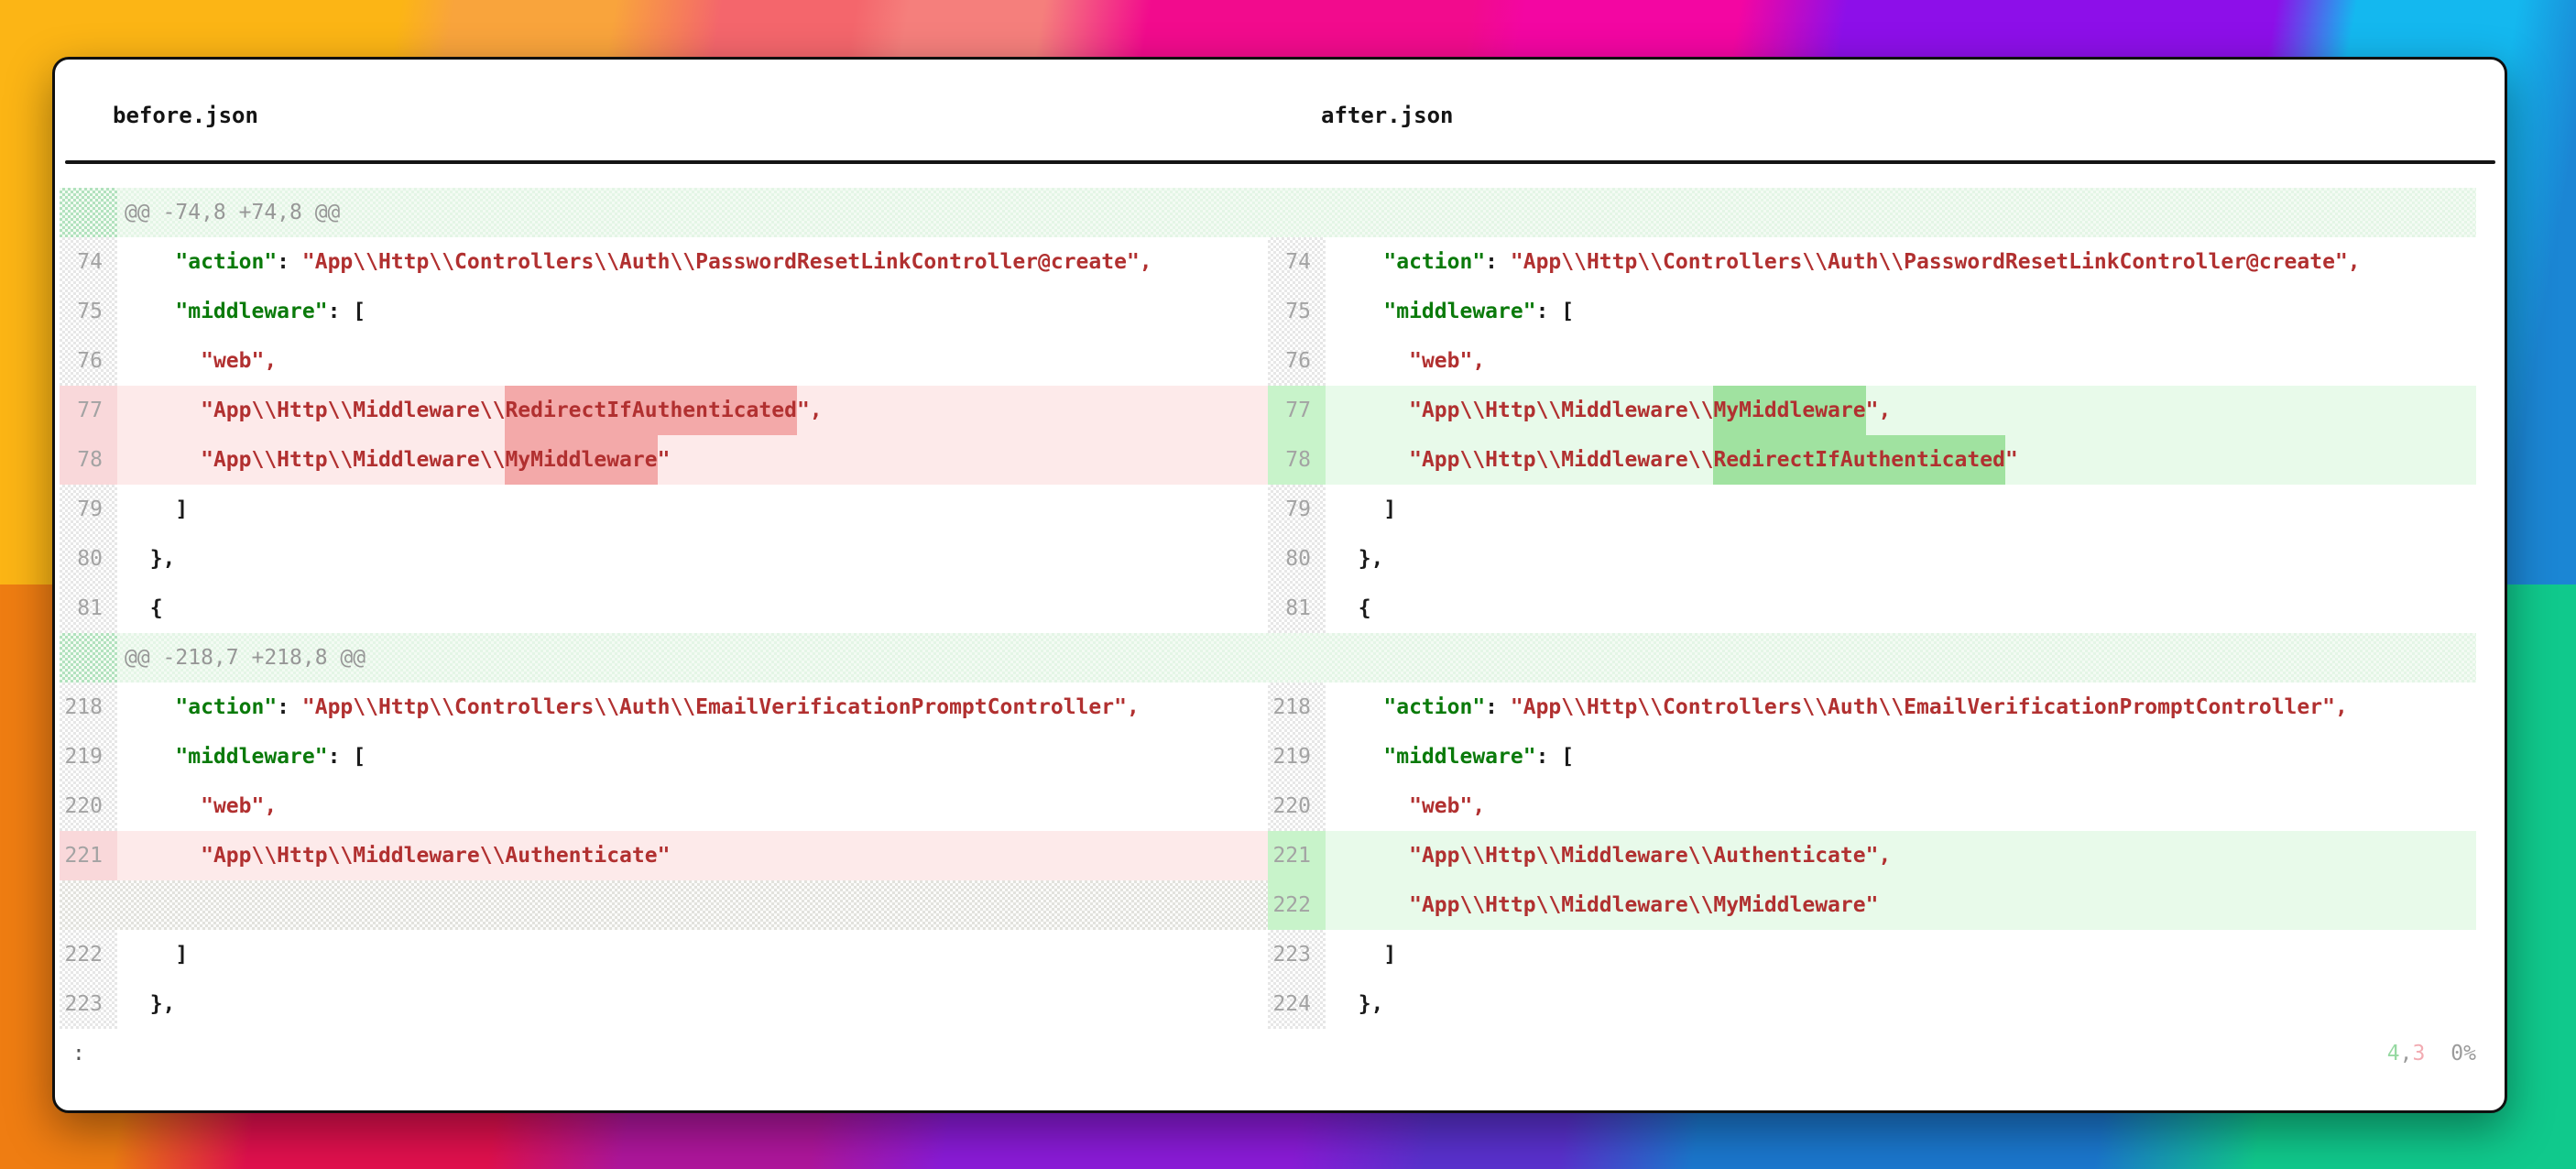 The image size is (2576, 1169). I want to click on diff-pane-left: 80 },, so click(664, 559).